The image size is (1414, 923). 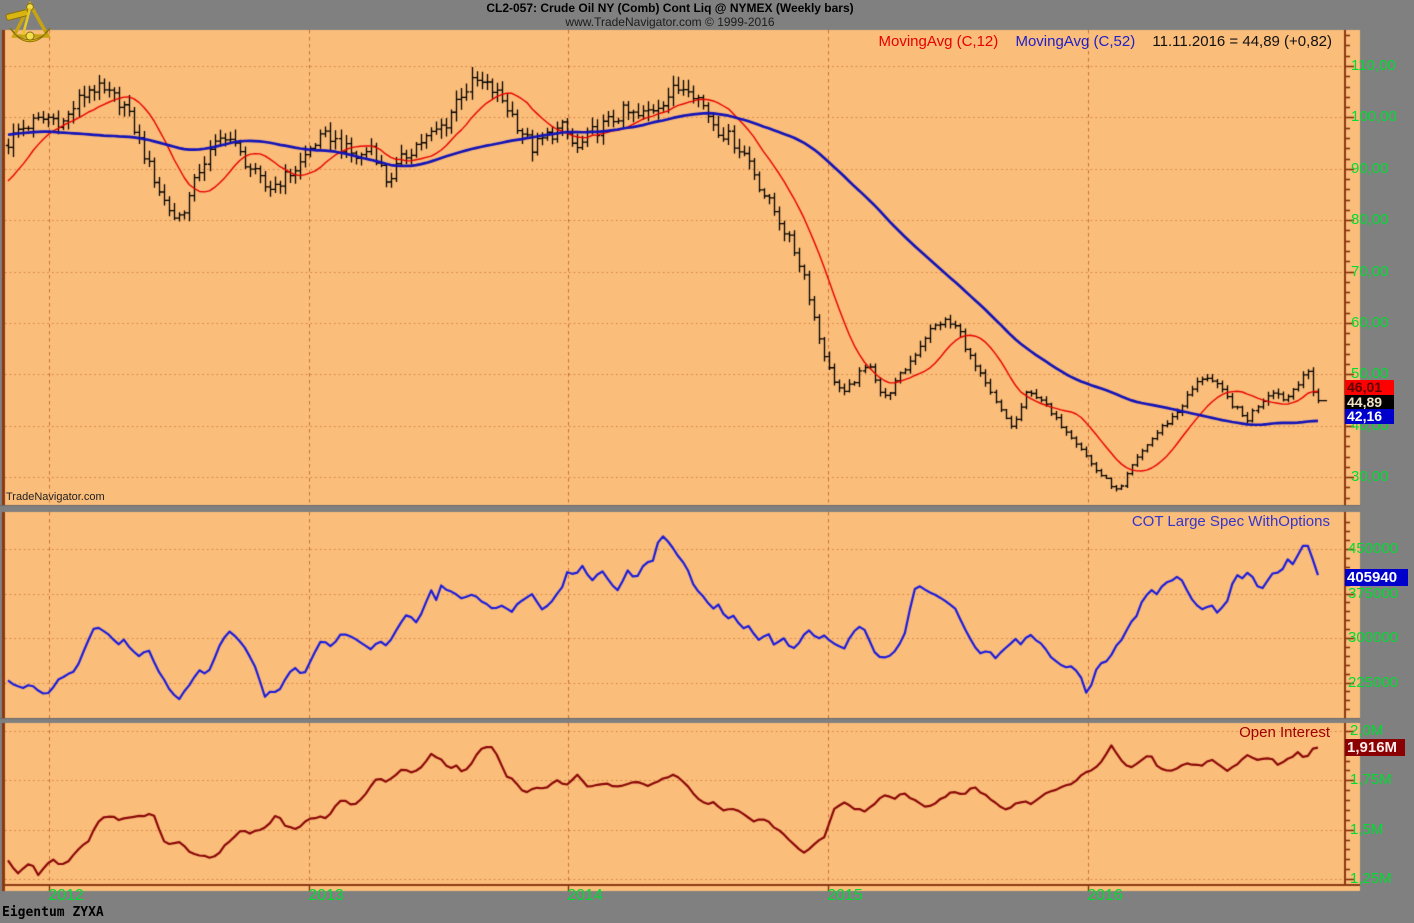 What do you see at coordinates (1242, 41) in the screenshot?
I see `legend-last-quote: 11.11.2016 = 44,89 (+0,82)` at bounding box center [1242, 41].